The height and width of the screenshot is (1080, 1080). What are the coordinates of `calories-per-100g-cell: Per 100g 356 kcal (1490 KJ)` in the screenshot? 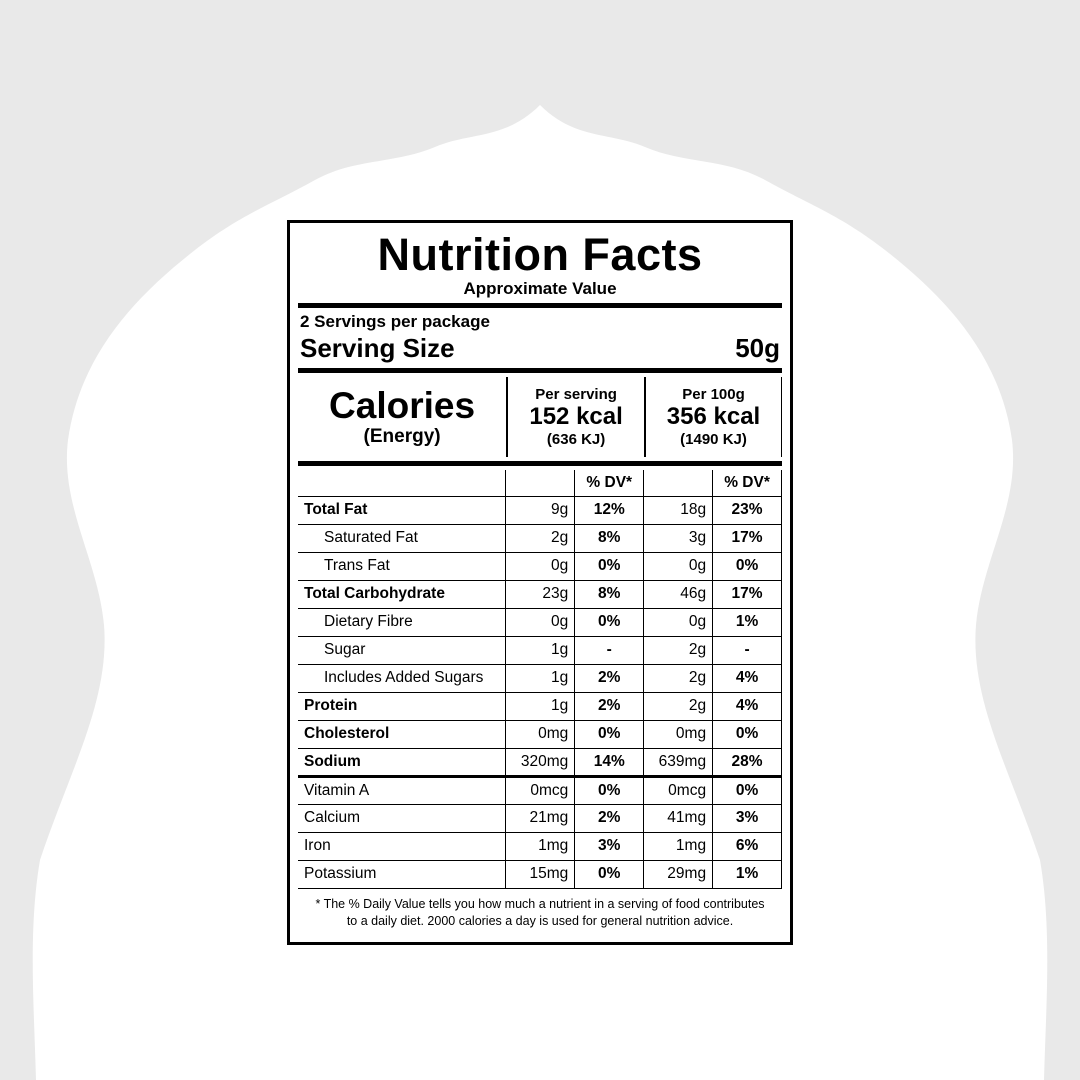 It's located at (713, 417).